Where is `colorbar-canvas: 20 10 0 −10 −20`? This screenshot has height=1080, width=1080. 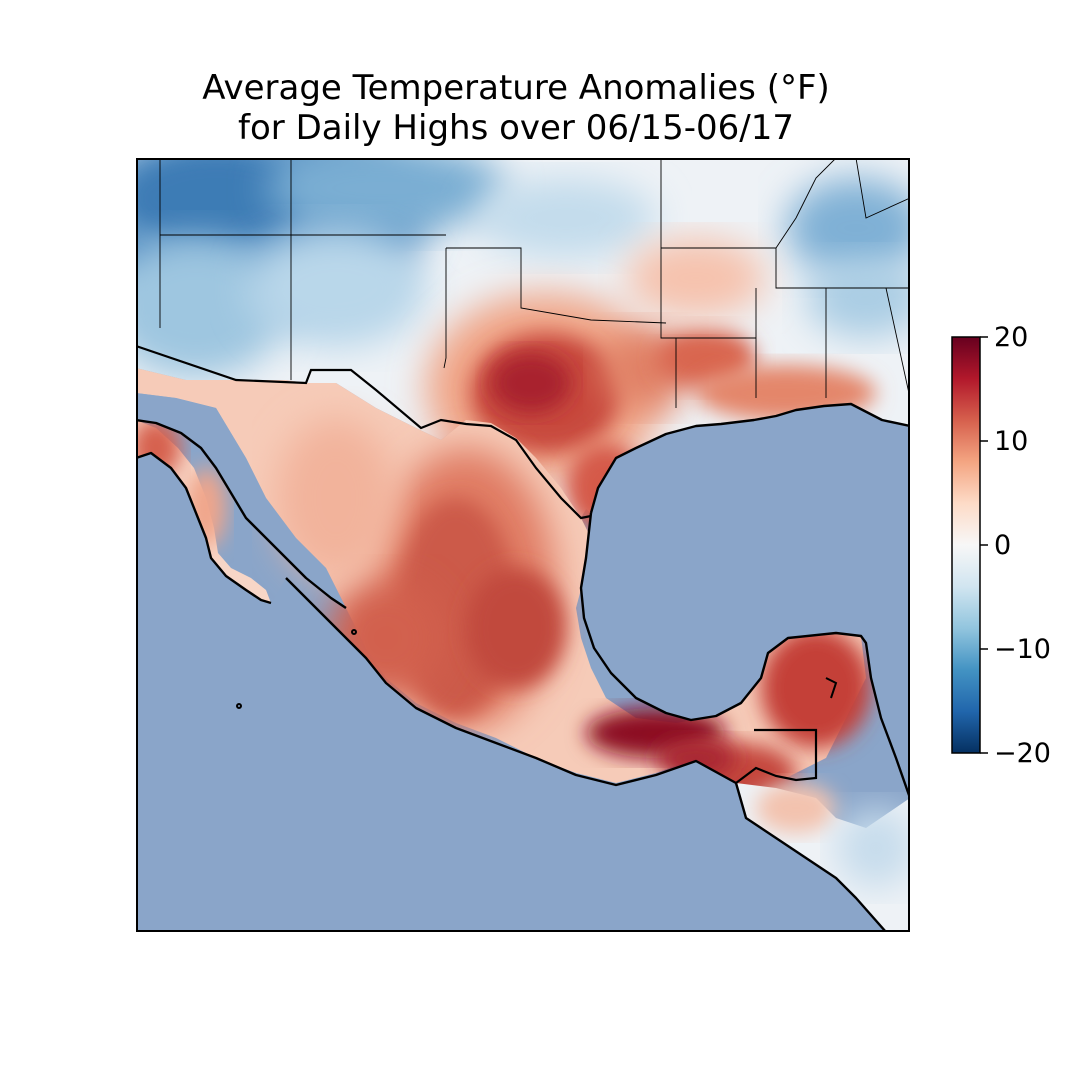
colorbar-canvas: 20 10 0 −10 −20 is located at coordinates (1001, 545).